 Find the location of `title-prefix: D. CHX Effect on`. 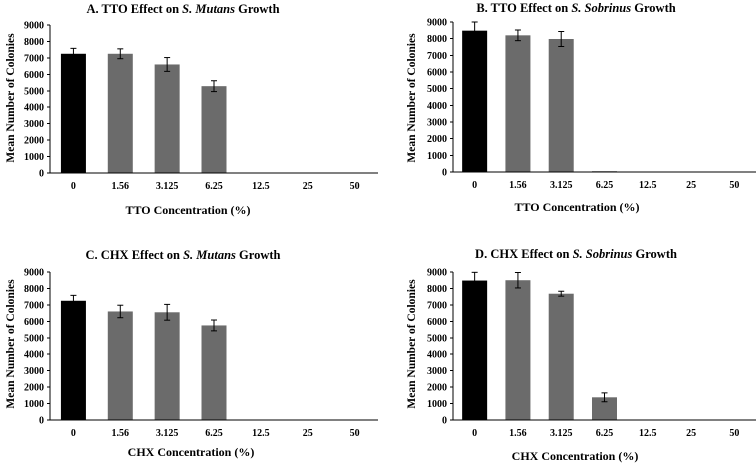

title-prefix: D. CHX Effect on is located at coordinates (522, 254).